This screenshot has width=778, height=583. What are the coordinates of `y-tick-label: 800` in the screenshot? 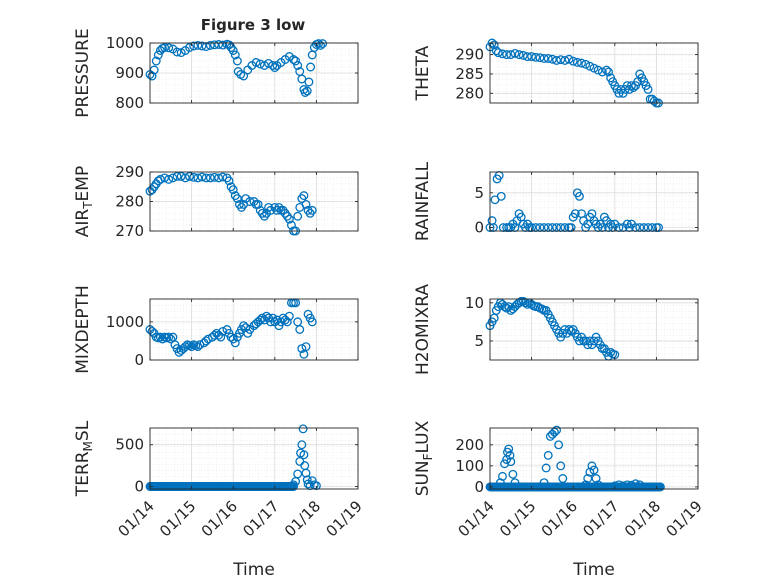 It's located at (129, 103).